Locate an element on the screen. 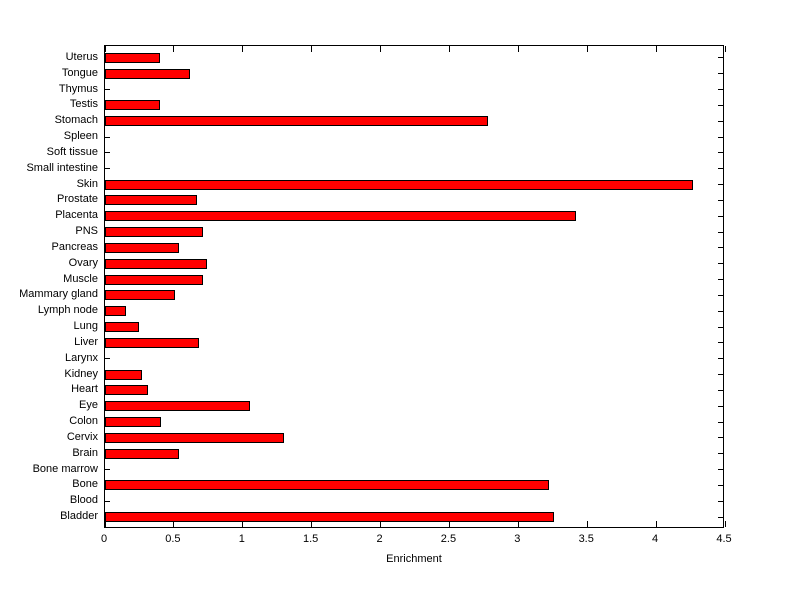  bar-lymph-node is located at coordinates (115, 311).